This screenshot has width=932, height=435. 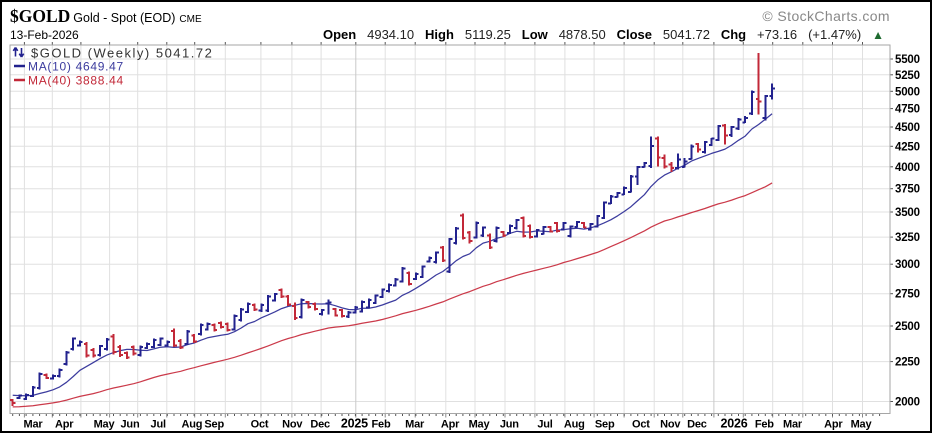 What do you see at coordinates (907, 128) in the screenshot?
I see `svg-text: 4500` at bounding box center [907, 128].